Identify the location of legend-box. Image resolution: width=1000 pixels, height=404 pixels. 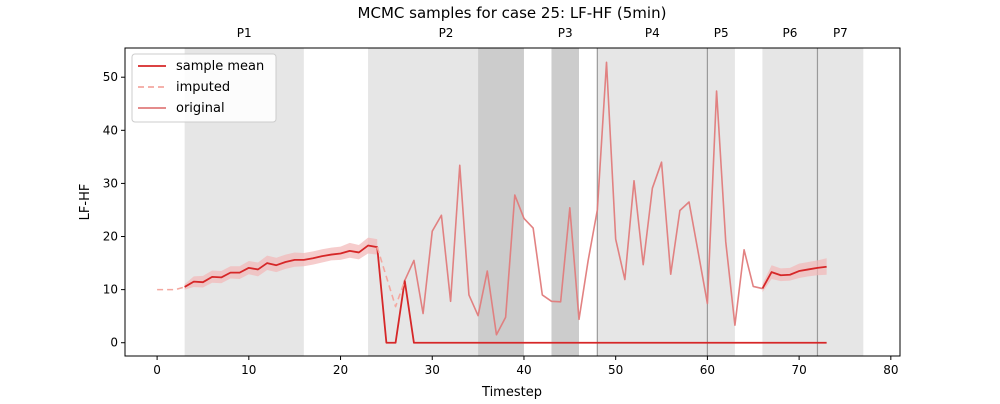
(204, 88).